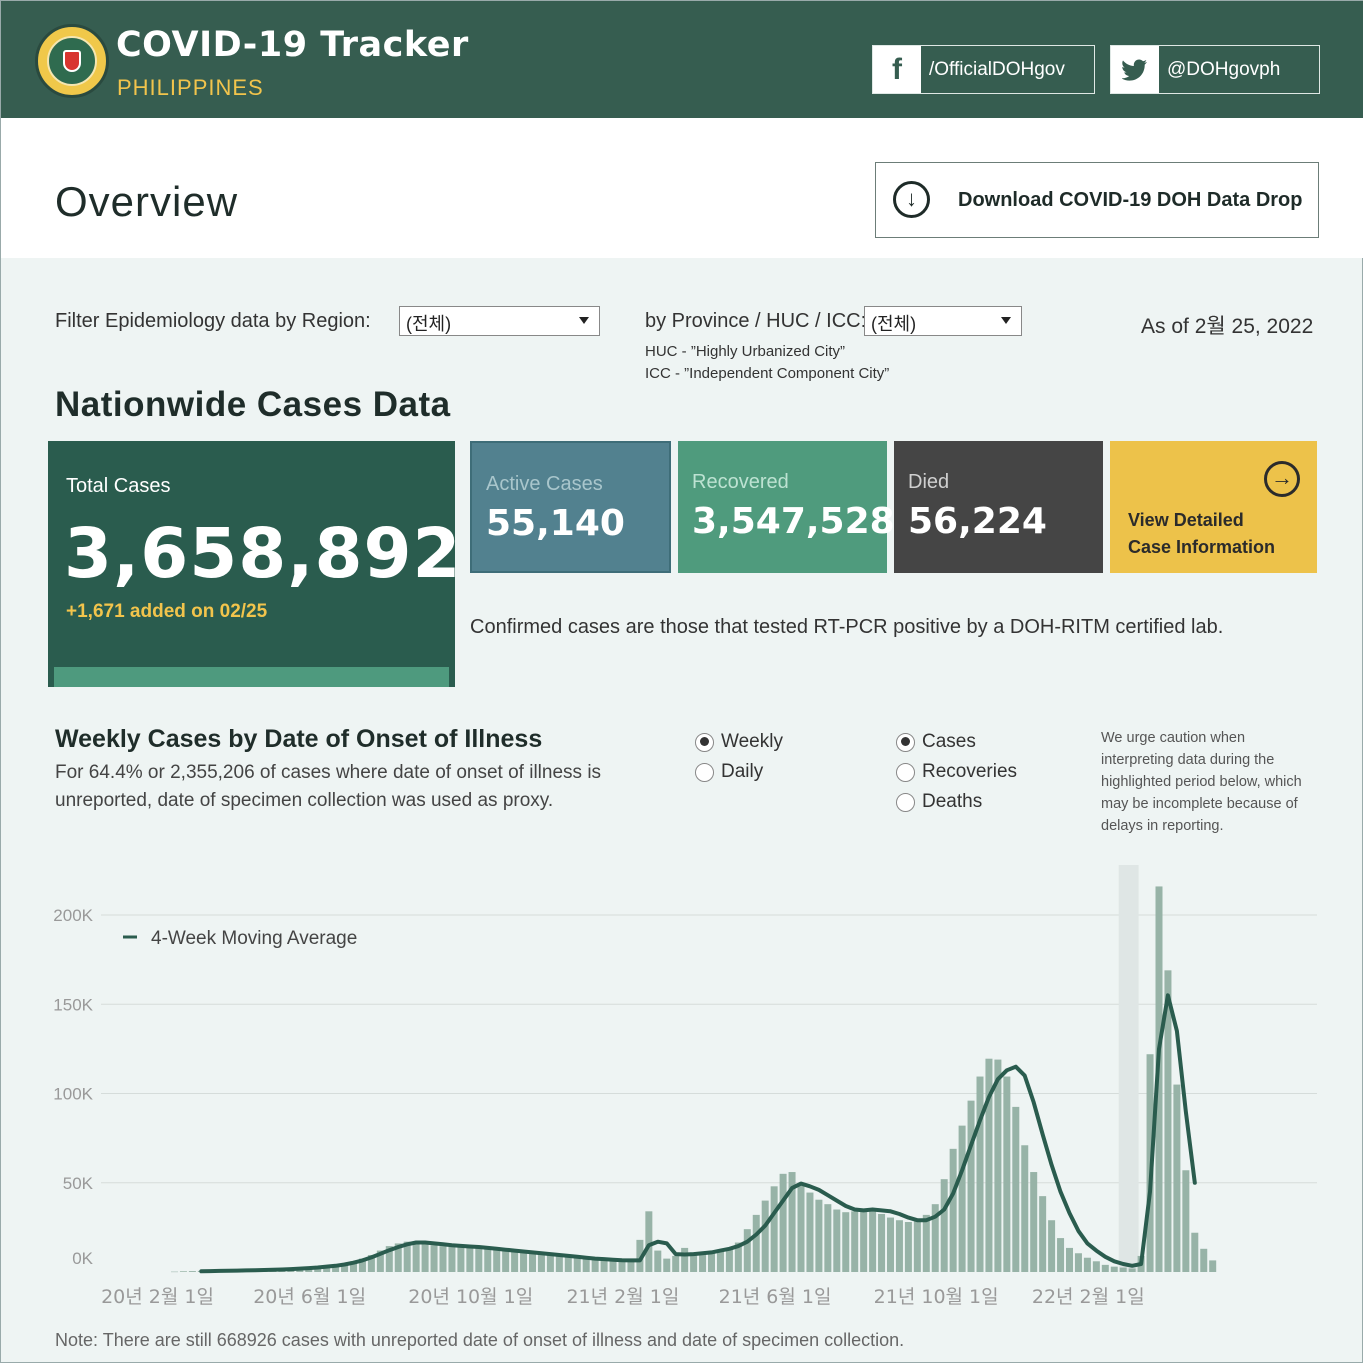 The width and height of the screenshot is (1363, 1363). Describe the element at coordinates (756, 321) in the screenshot. I see `province-filter-label: by Province / HUC / ICC:` at that location.